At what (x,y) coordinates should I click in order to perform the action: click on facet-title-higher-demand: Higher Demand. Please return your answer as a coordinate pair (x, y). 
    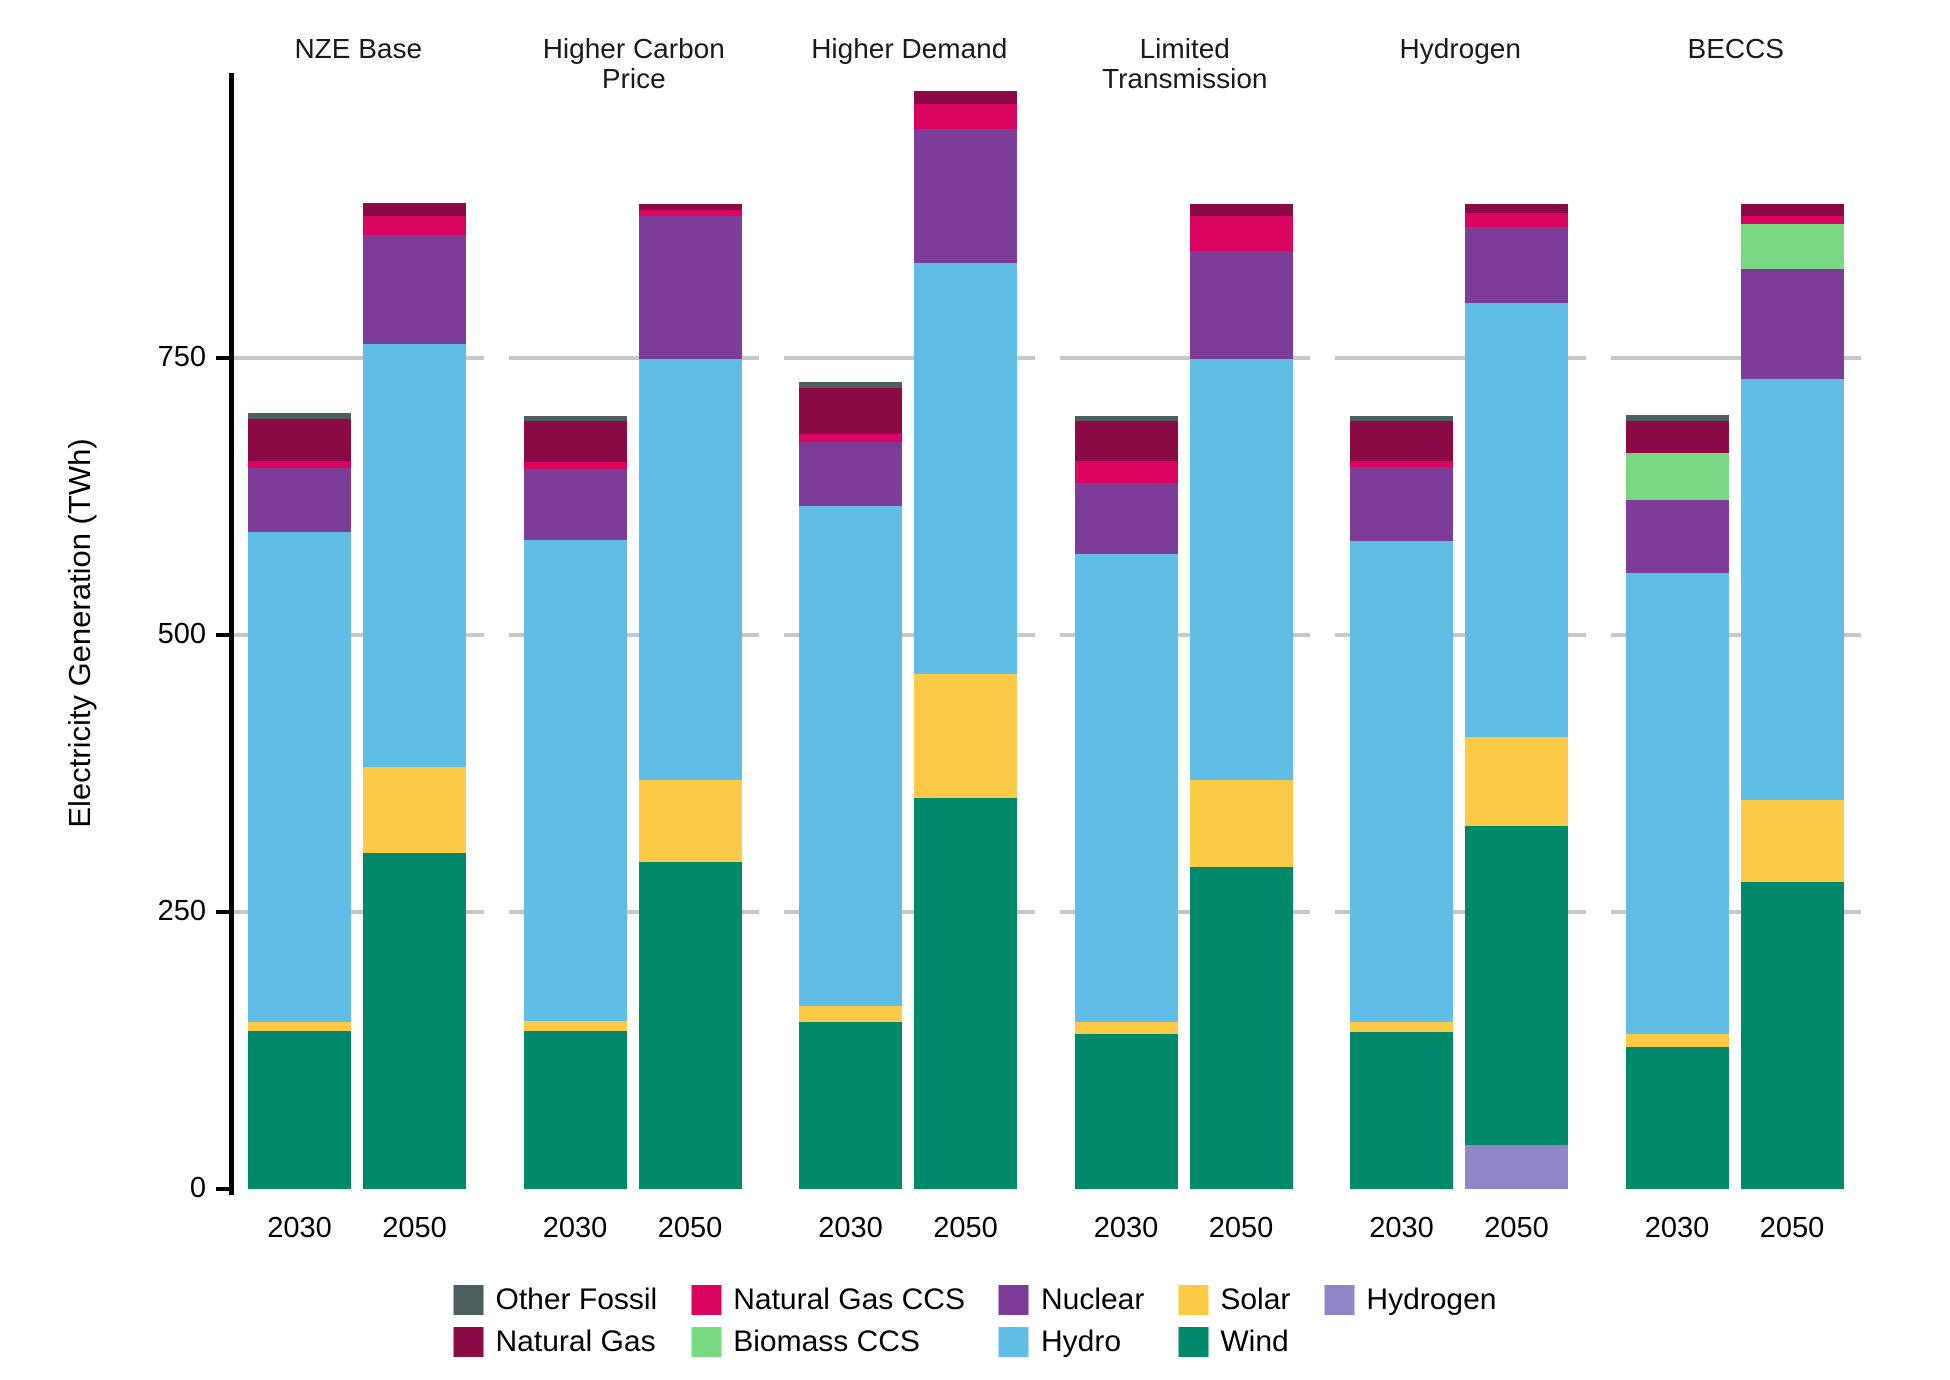
    Looking at the image, I should click on (909, 48).